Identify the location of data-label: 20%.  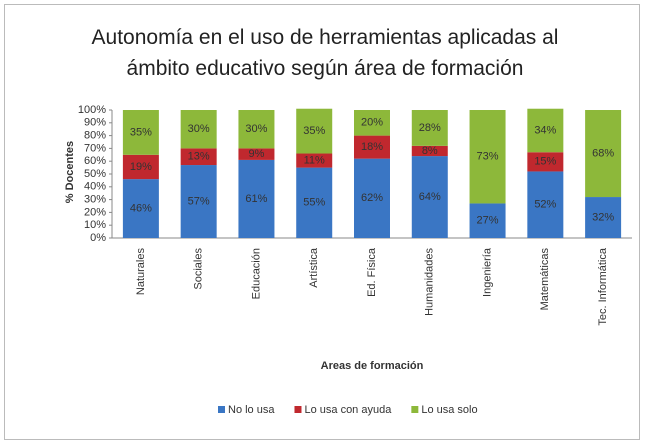
(372, 123).